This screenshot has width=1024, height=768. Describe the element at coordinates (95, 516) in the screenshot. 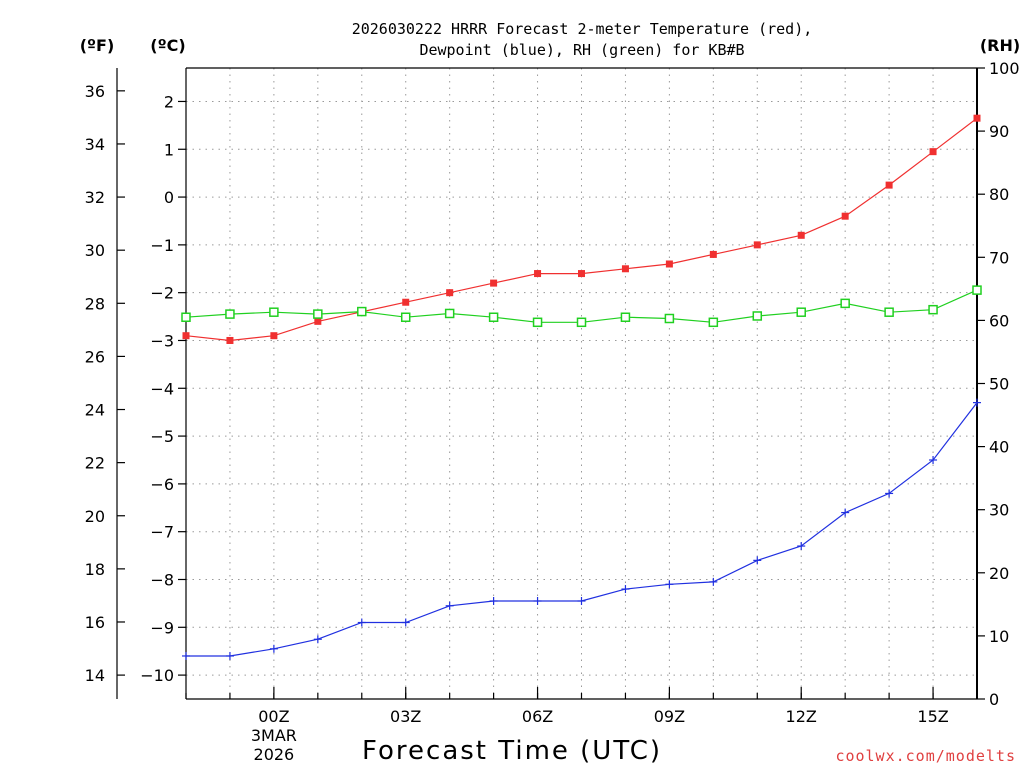

I see `fahrenheit-tick-label: 20` at that location.